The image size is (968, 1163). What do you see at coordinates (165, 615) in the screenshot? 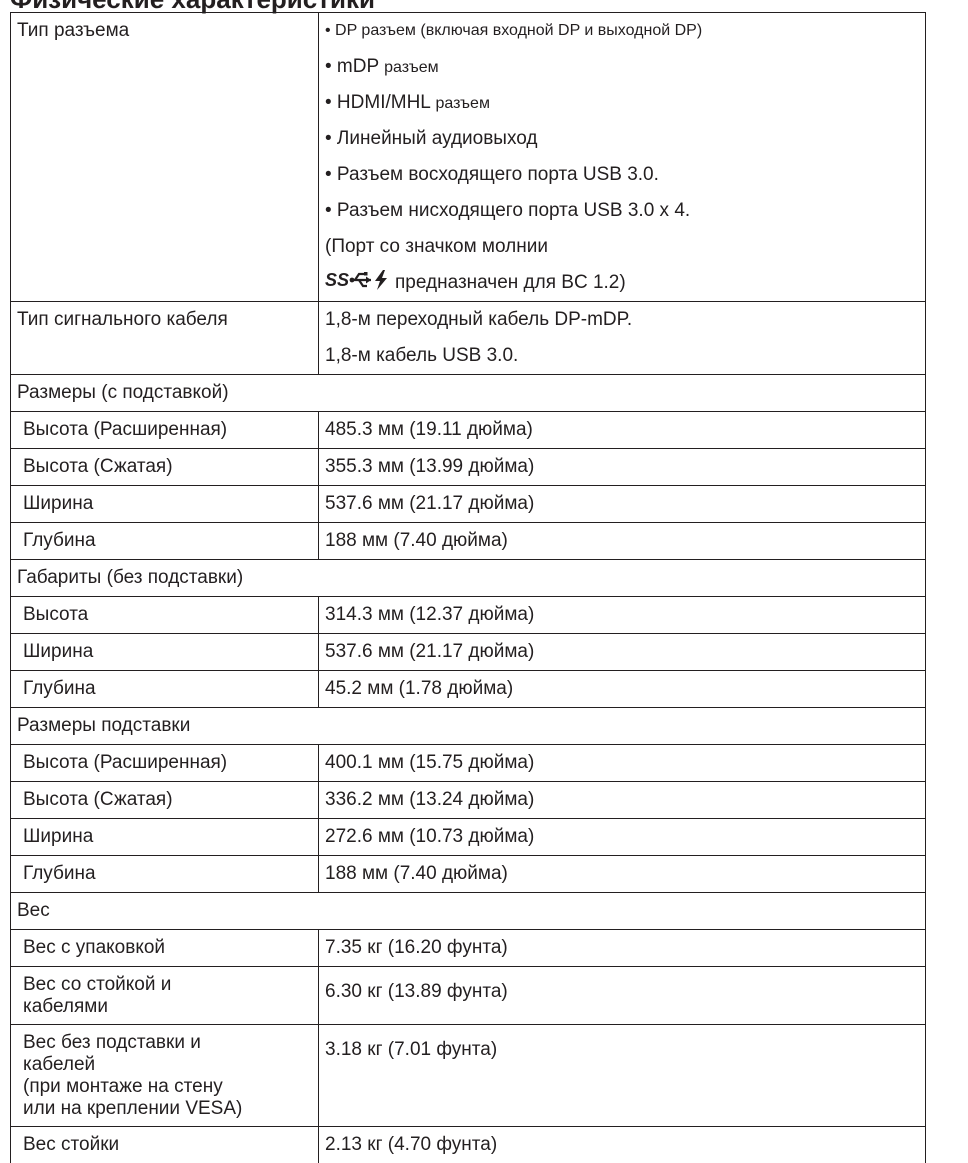
I see `spec-label: Высота` at bounding box center [165, 615].